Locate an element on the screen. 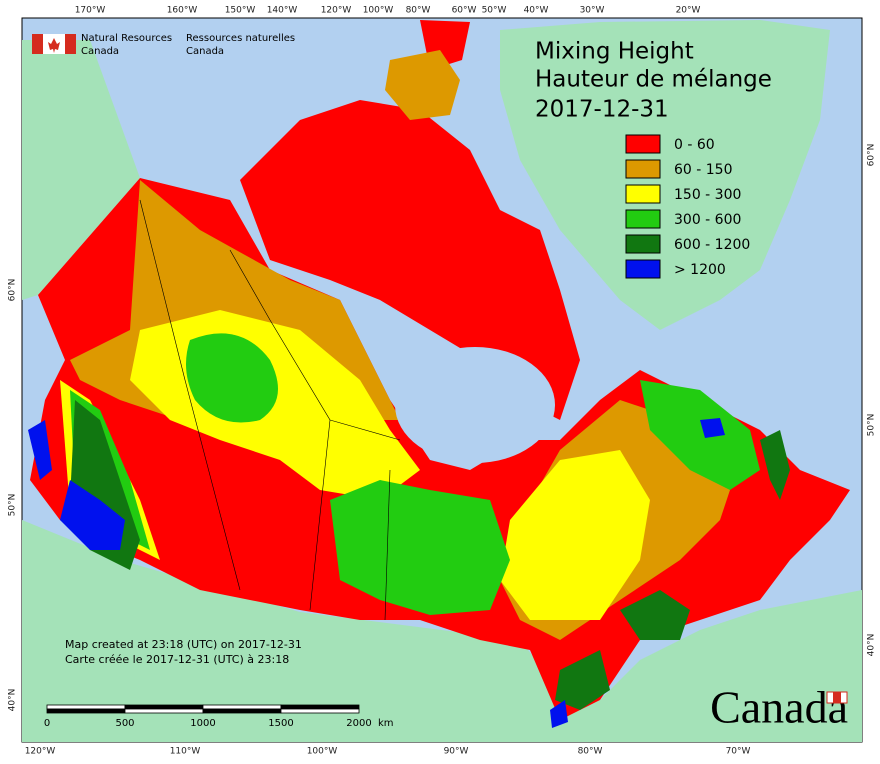  graticule-label: 150°W is located at coordinates (240, 11).